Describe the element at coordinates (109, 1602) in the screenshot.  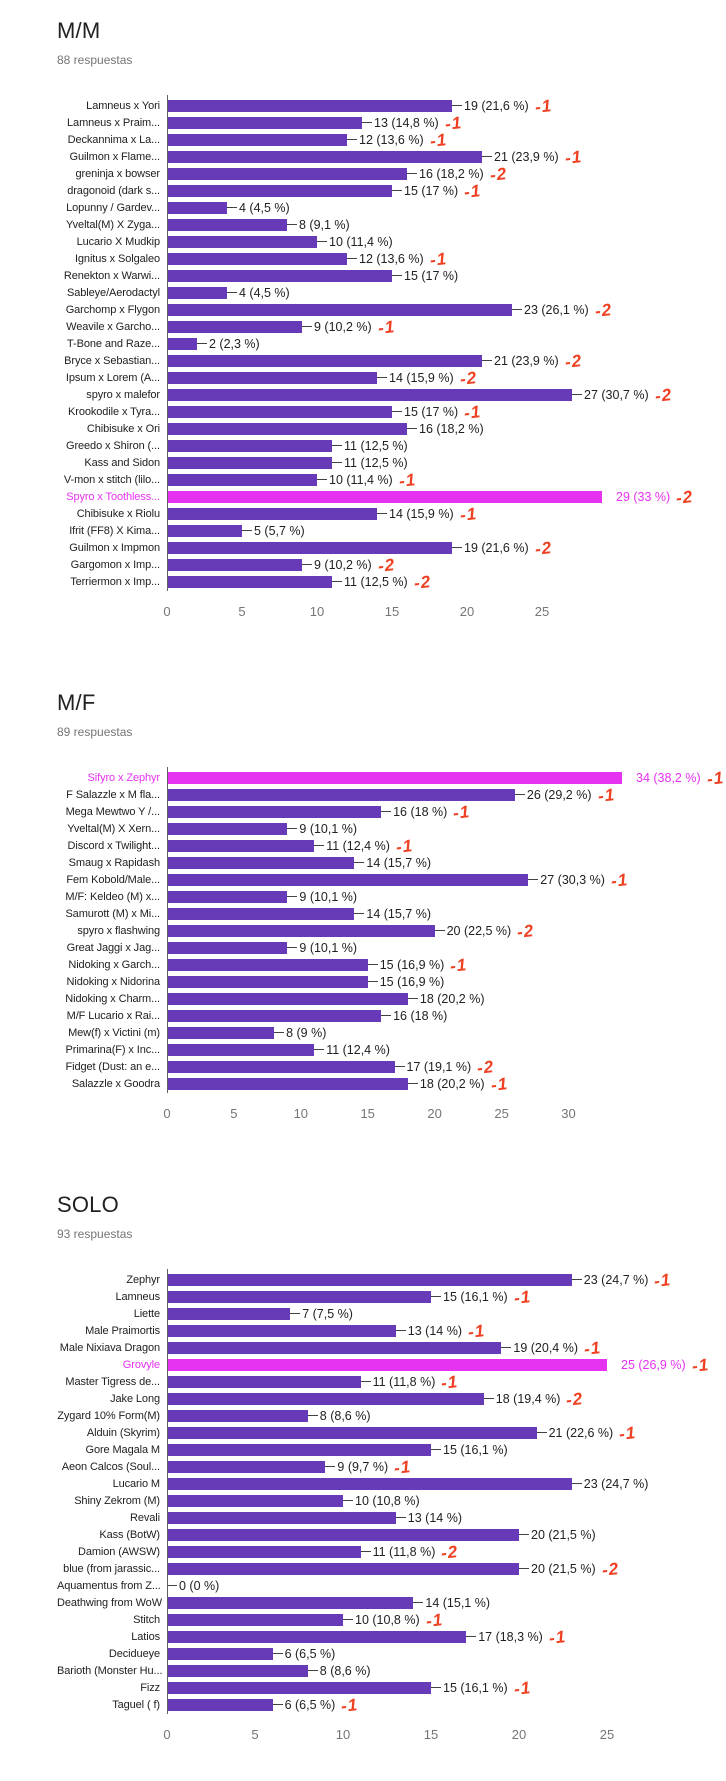
I see `category-label: Deathwing from WoW` at that location.